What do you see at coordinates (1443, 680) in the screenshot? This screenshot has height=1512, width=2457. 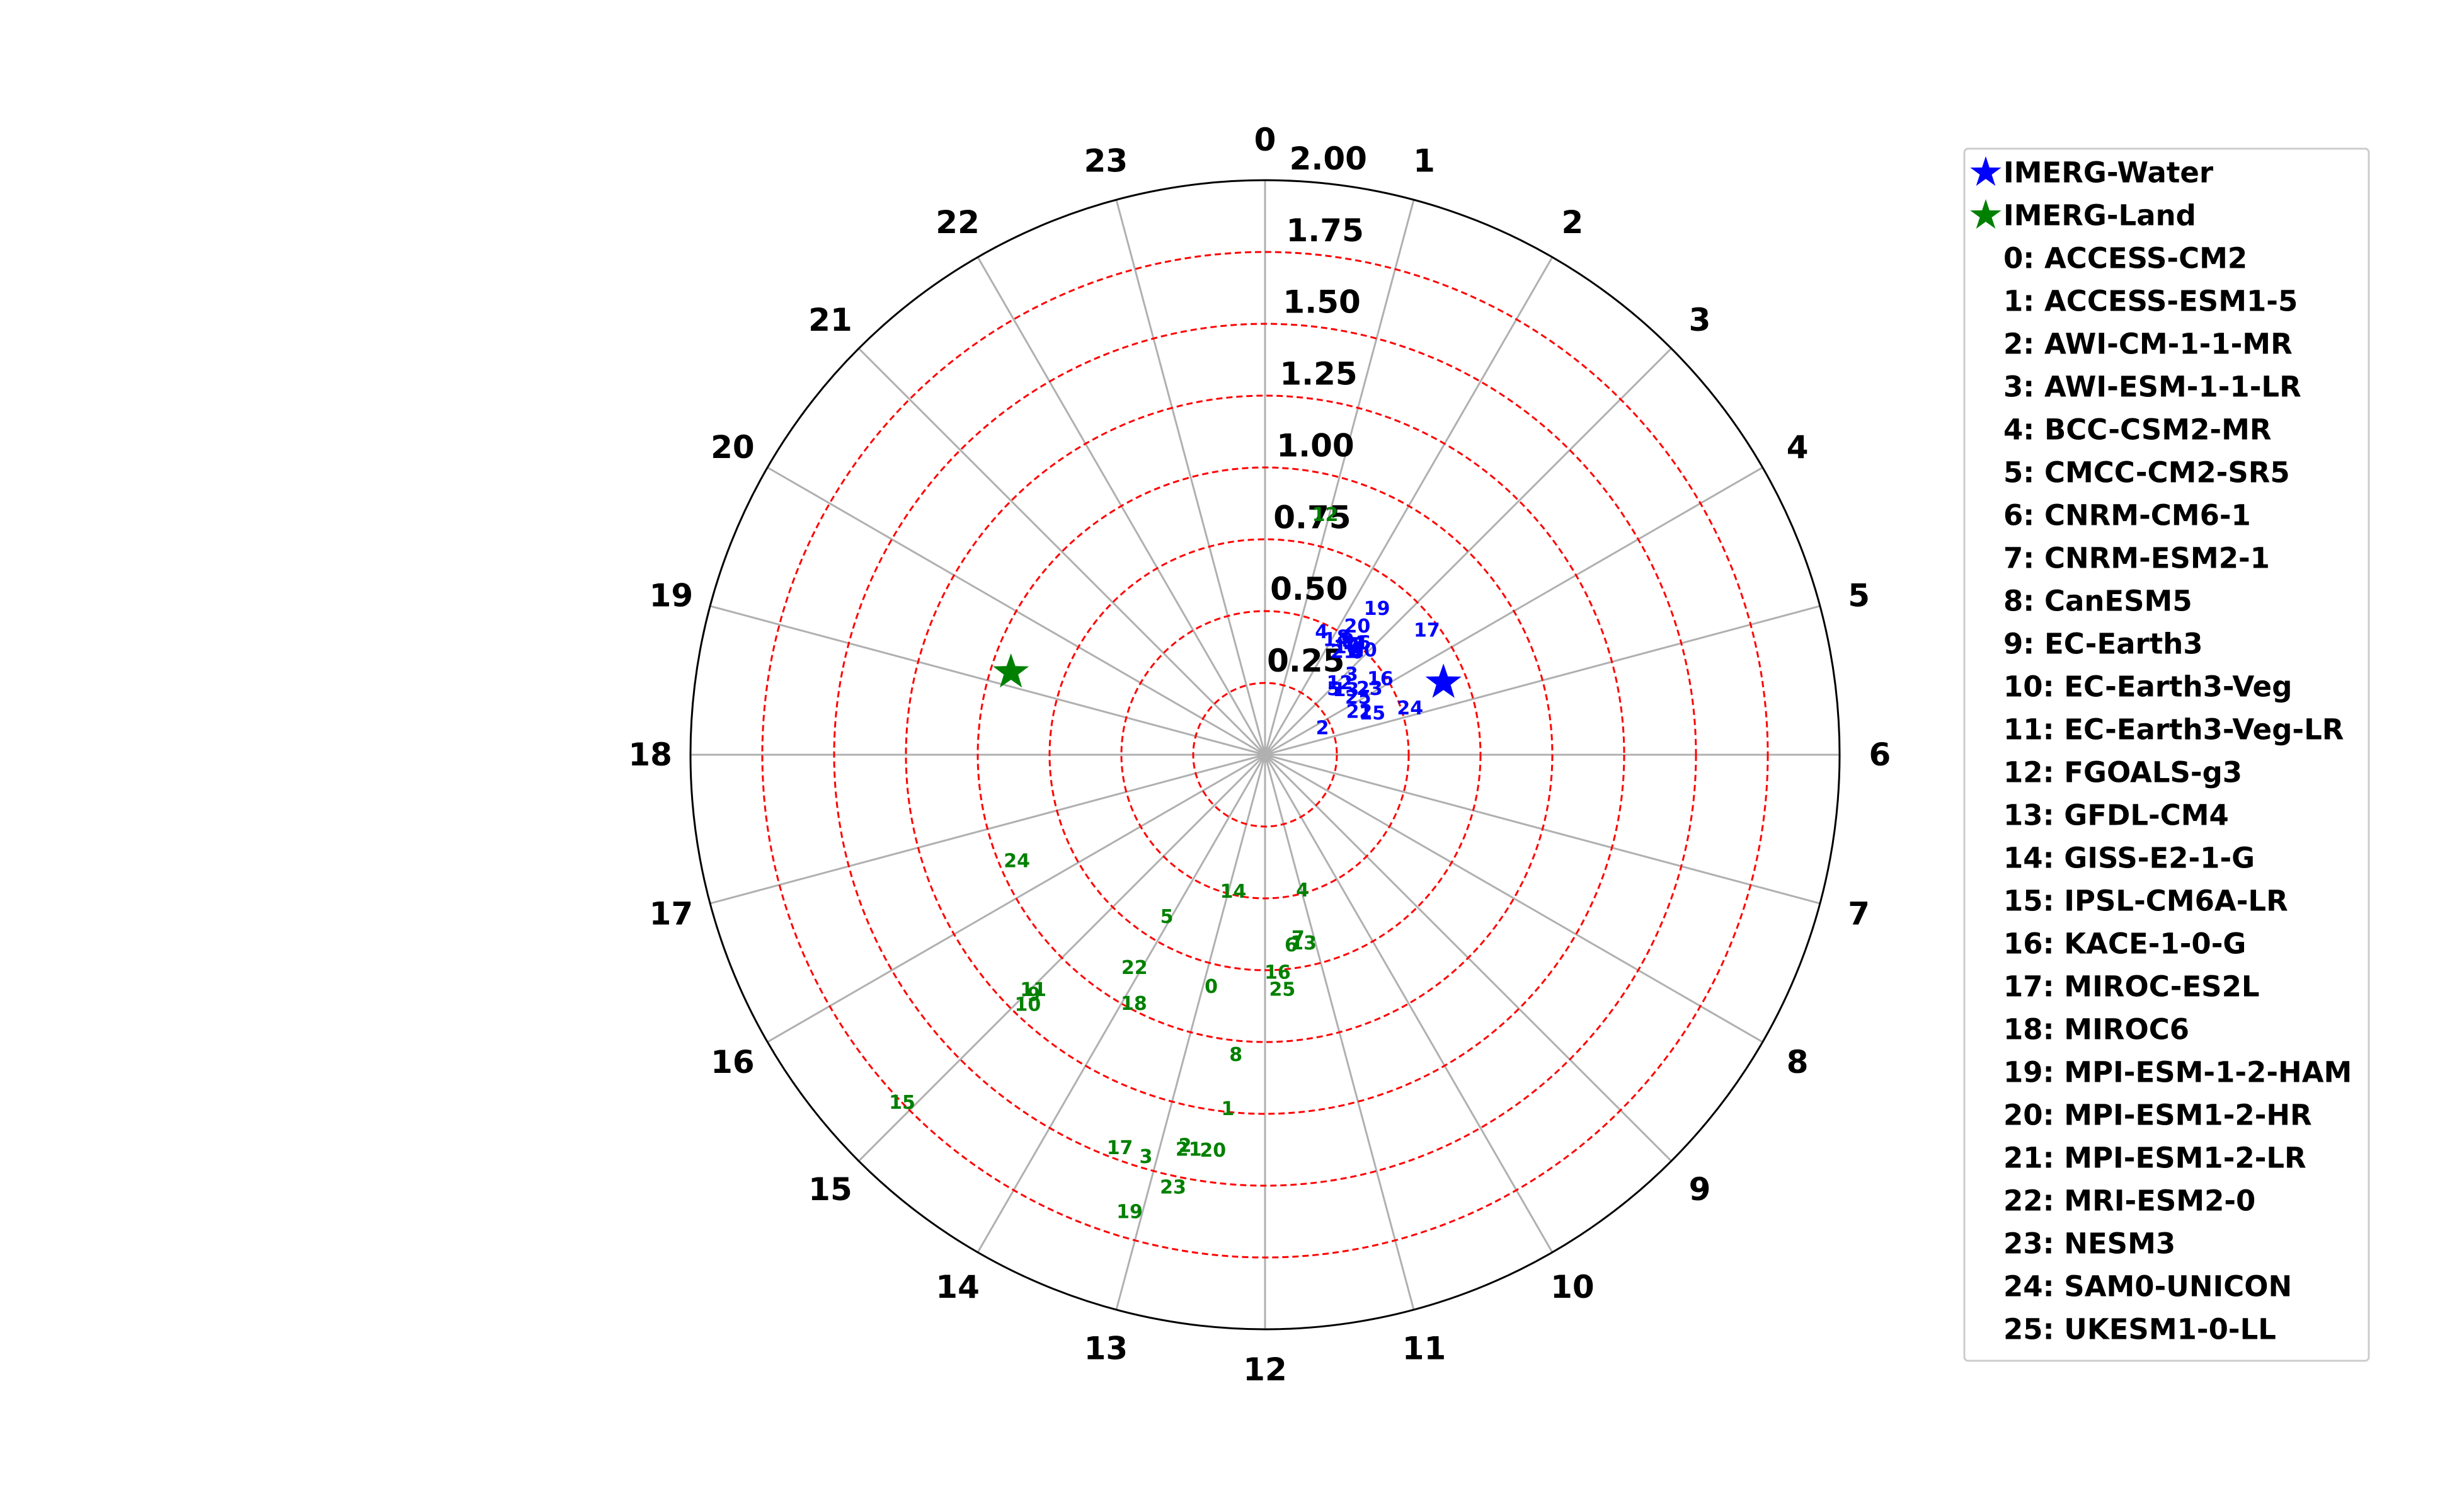 I see `imerg-water-star` at bounding box center [1443, 680].